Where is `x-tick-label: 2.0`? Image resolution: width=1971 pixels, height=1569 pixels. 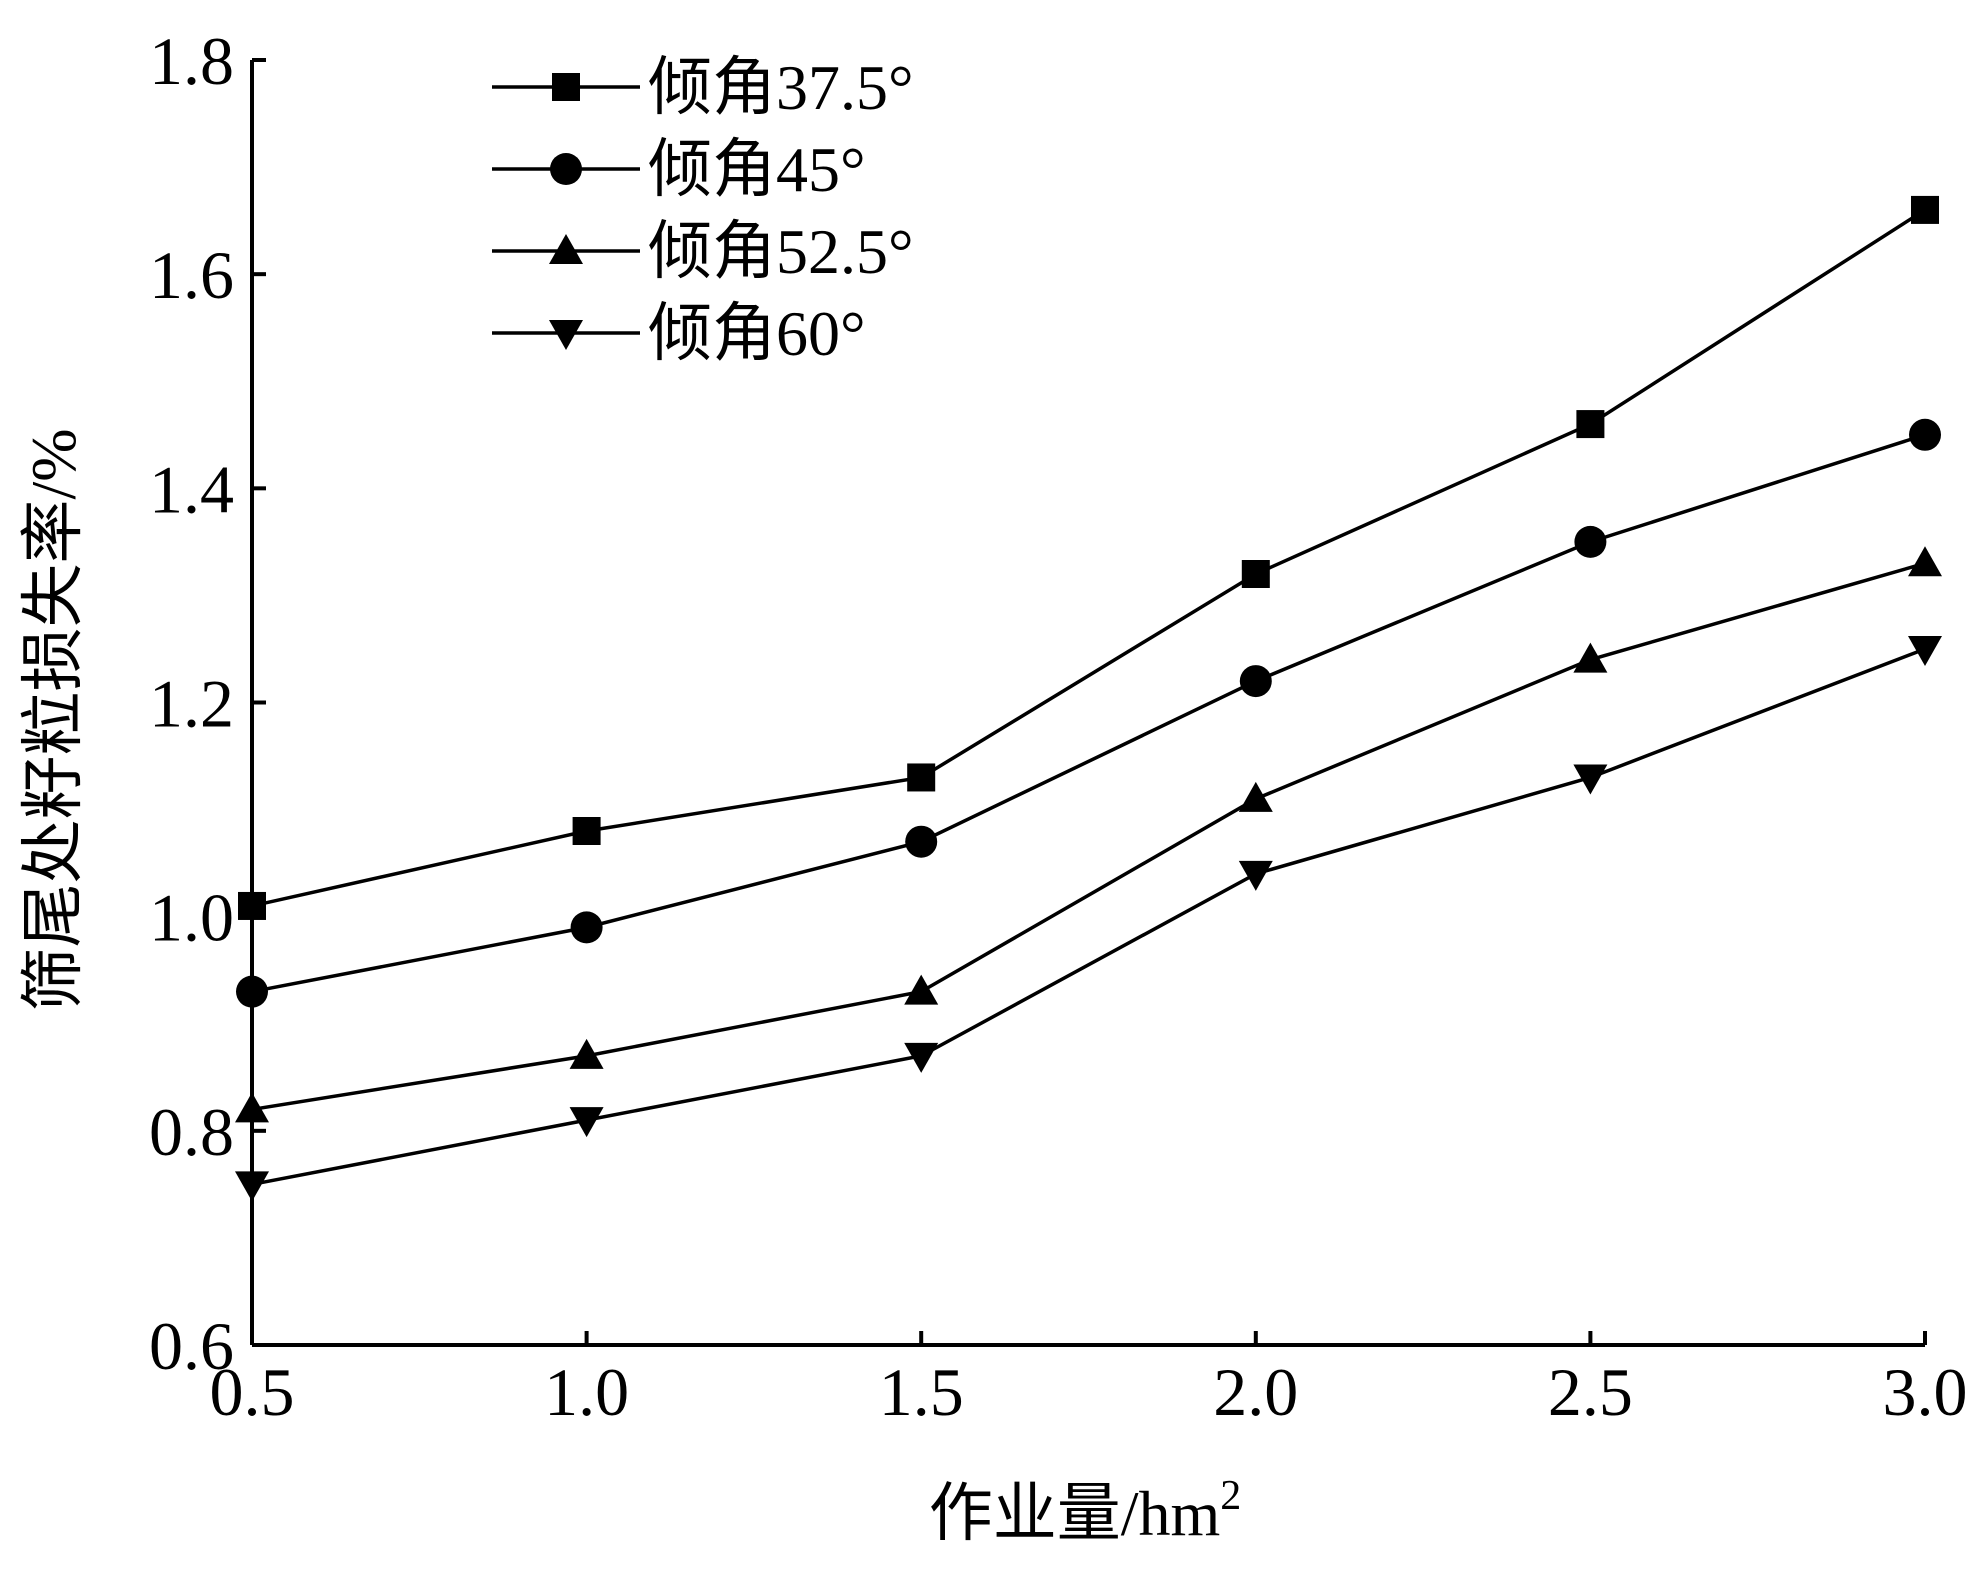 x-tick-label: 2.0 is located at coordinates (1255, 1392).